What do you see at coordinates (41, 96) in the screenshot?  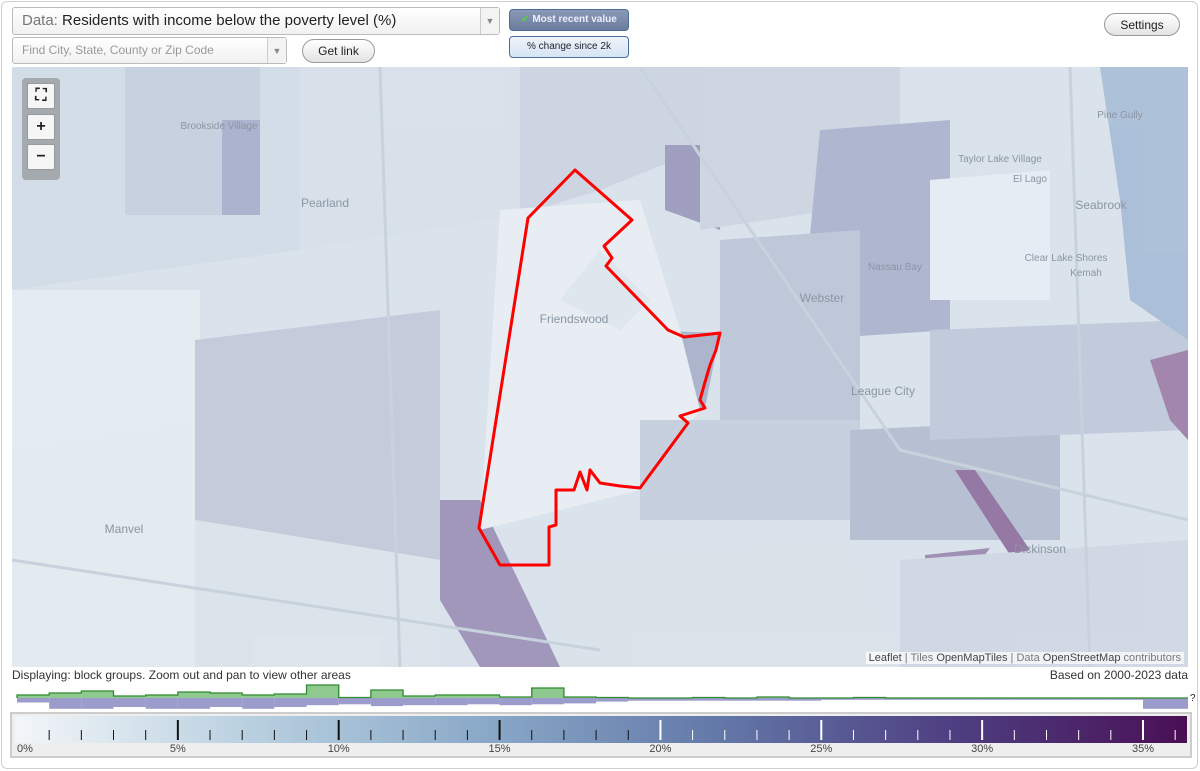 I see `fit-bounds-icon: ⛶` at bounding box center [41, 96].